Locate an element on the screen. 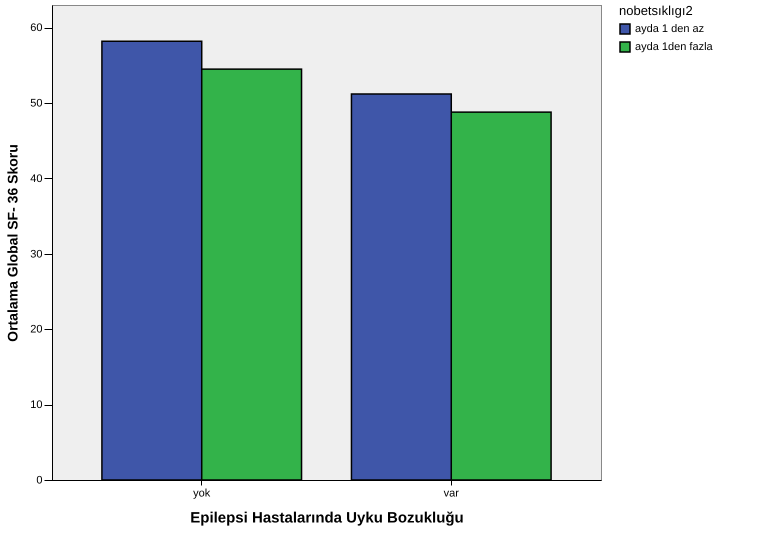 This screenshot has width=779, height=540. y-tick-label: 20 is located at coordinates (36, 330).